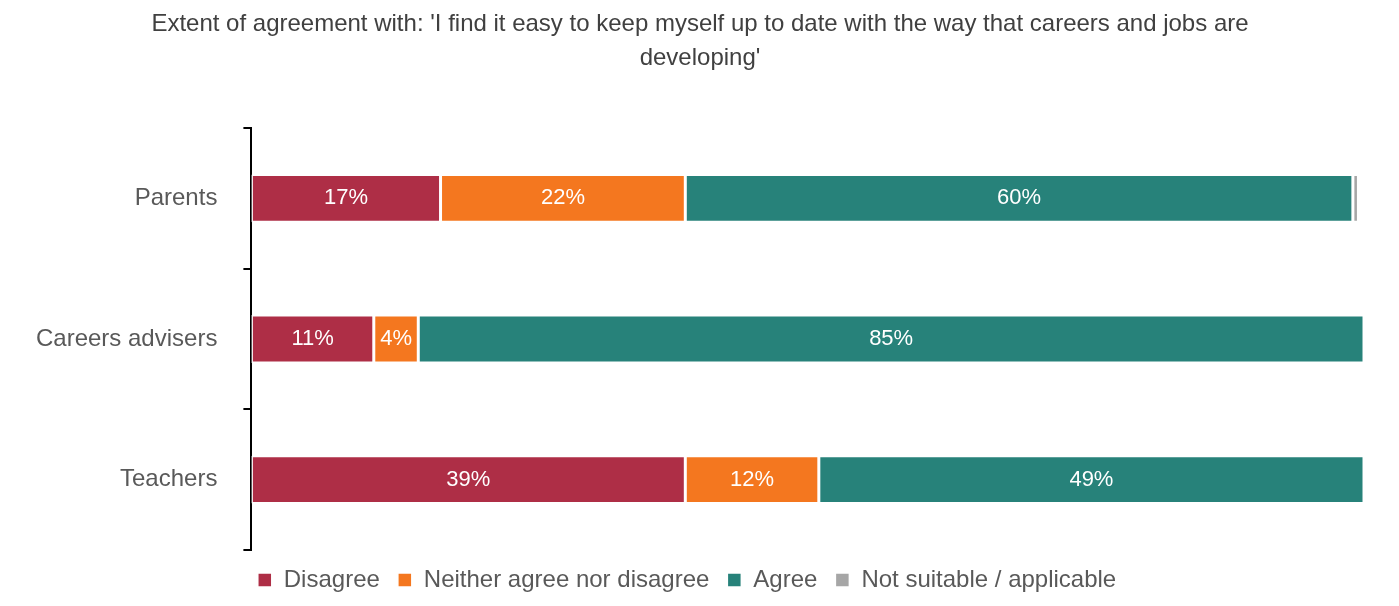 This screenshot has width=1399, height=606. Describe the element at coordinates (396, 338) in the screenshot. I see `data-label: 4%` at that location.